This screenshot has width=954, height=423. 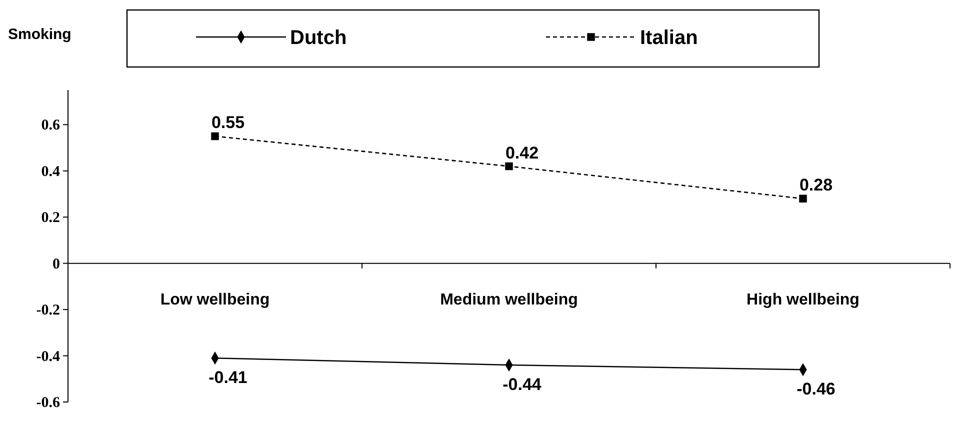 I want to click on y-tick-label: 0, so click(x=56, y=264).